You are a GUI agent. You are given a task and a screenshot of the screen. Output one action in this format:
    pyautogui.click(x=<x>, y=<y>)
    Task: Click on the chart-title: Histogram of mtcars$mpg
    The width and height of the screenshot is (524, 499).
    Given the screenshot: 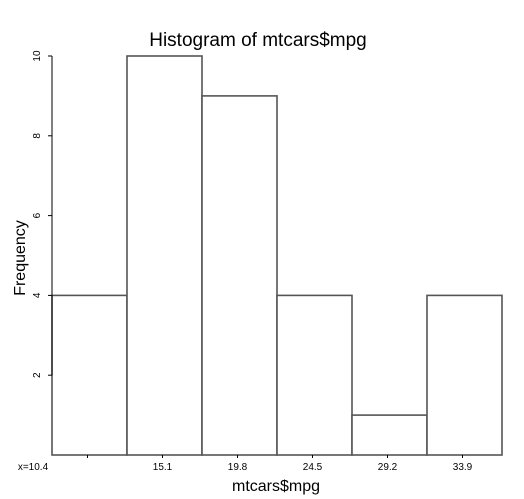 What is the action you would take?
    pyautogui.click(x=258, y=40)
    